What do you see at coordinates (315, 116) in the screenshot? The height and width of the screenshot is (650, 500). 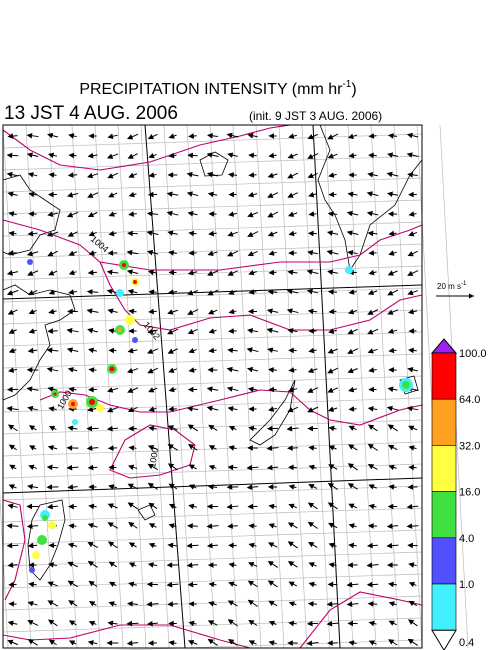 I see `init-time: (init. 9 JST 3 AUG. 2006)` at bounding box center [315, 116].